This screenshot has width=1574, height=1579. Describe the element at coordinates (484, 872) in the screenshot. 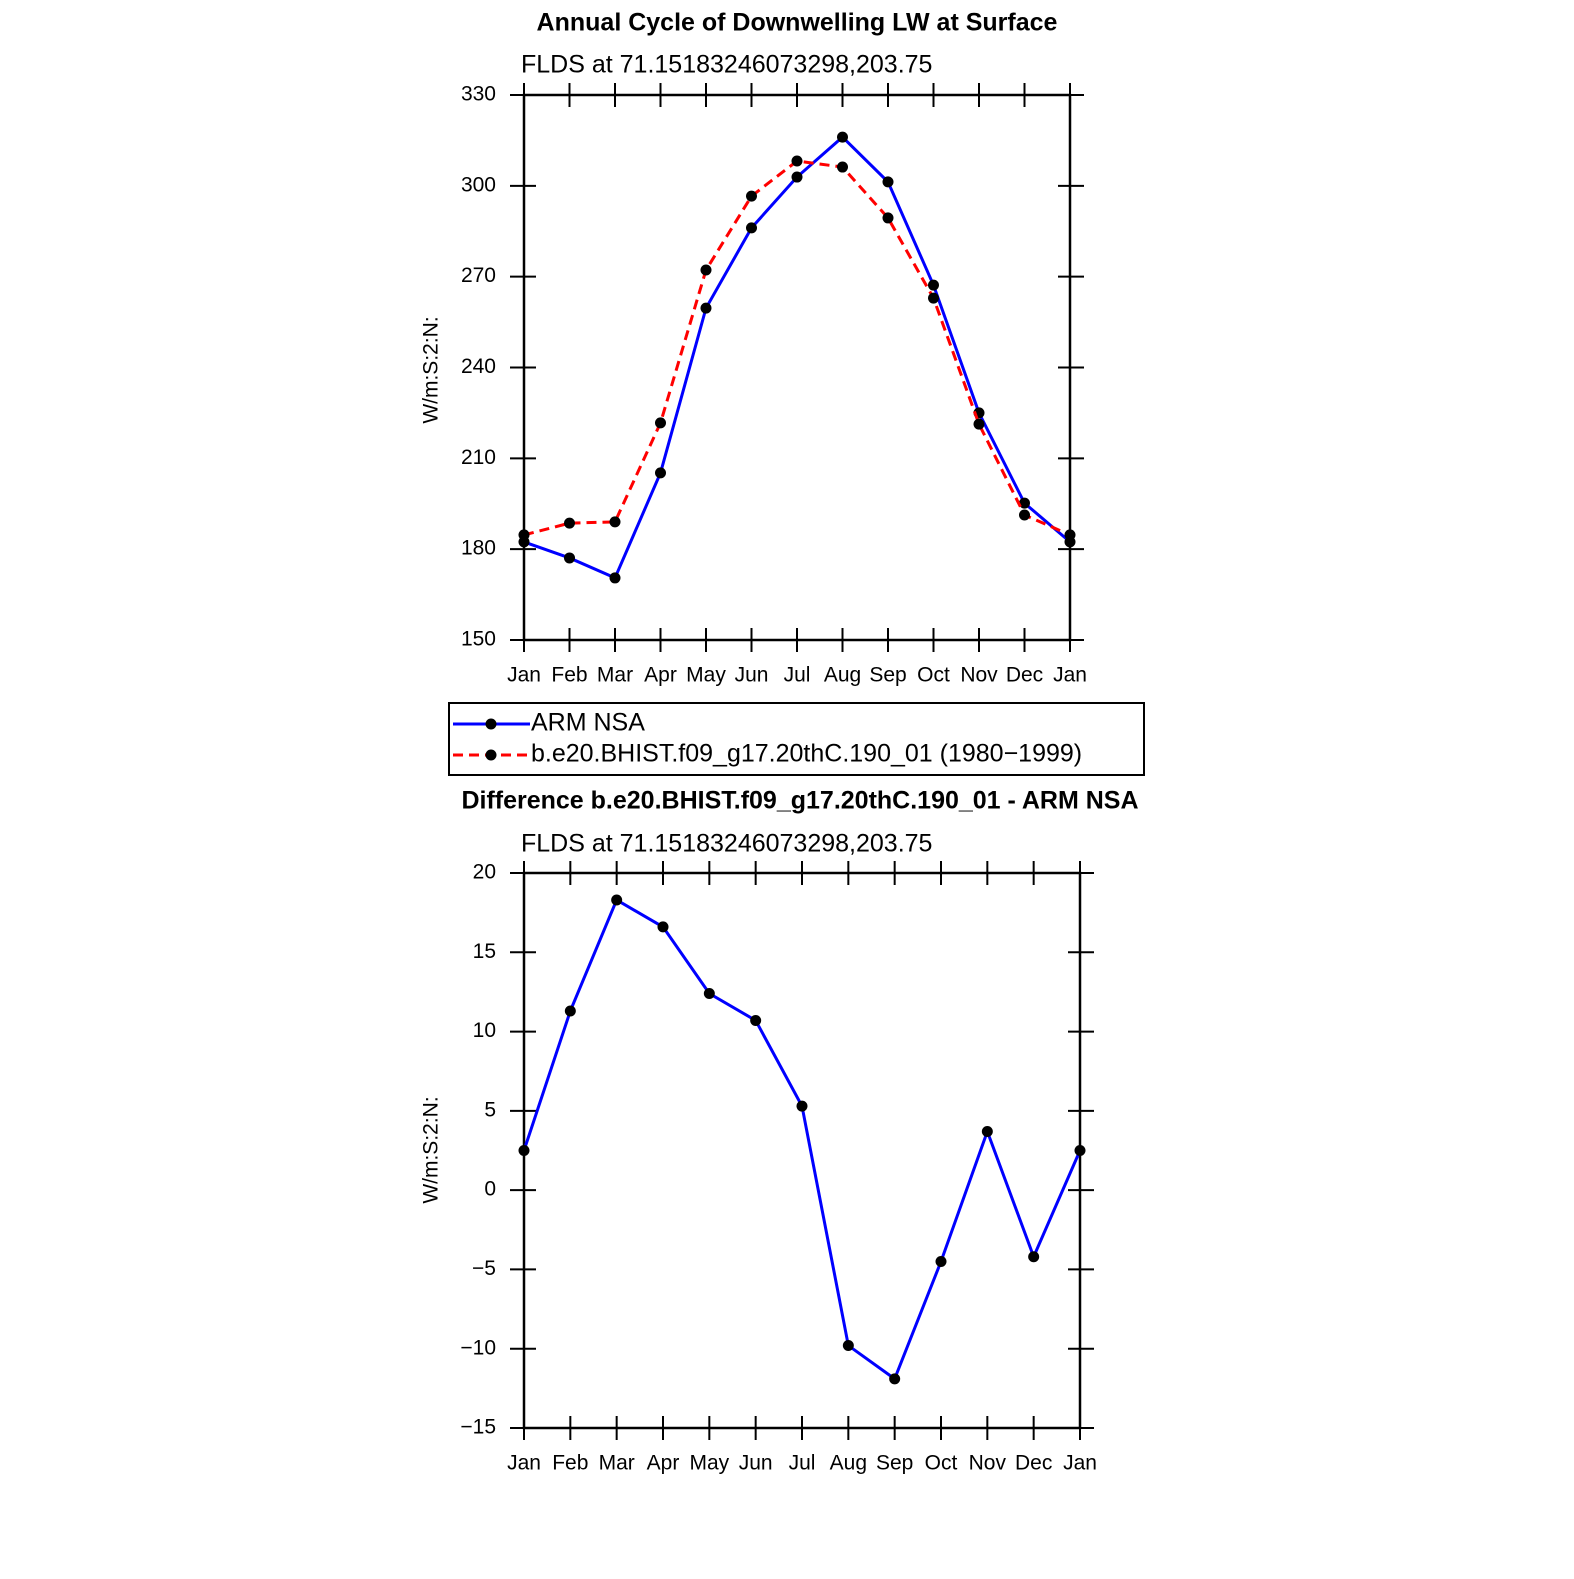

I see `y-tick-label: 20` at that location.